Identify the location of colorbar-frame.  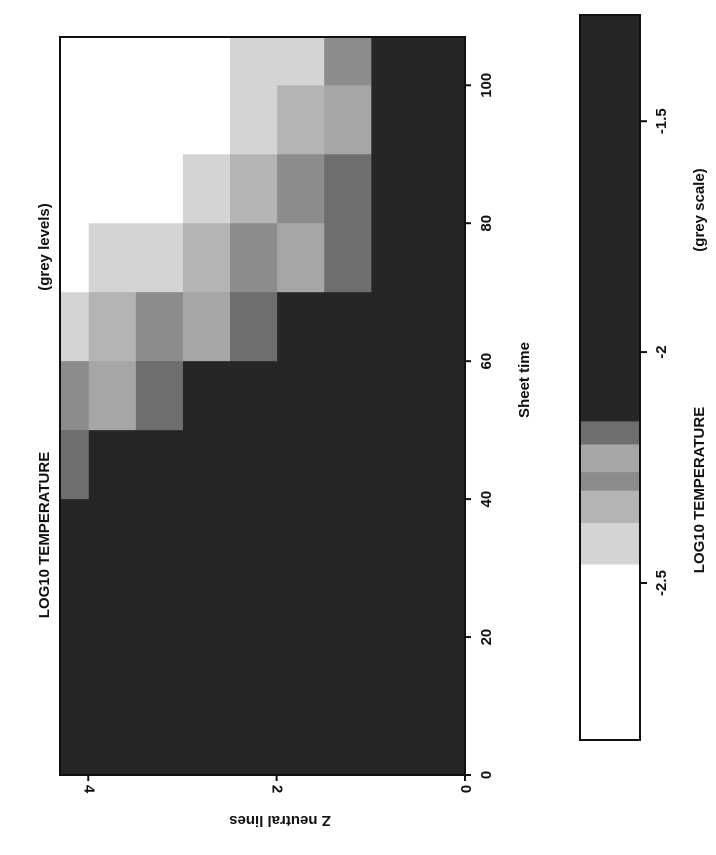
(610, 377).